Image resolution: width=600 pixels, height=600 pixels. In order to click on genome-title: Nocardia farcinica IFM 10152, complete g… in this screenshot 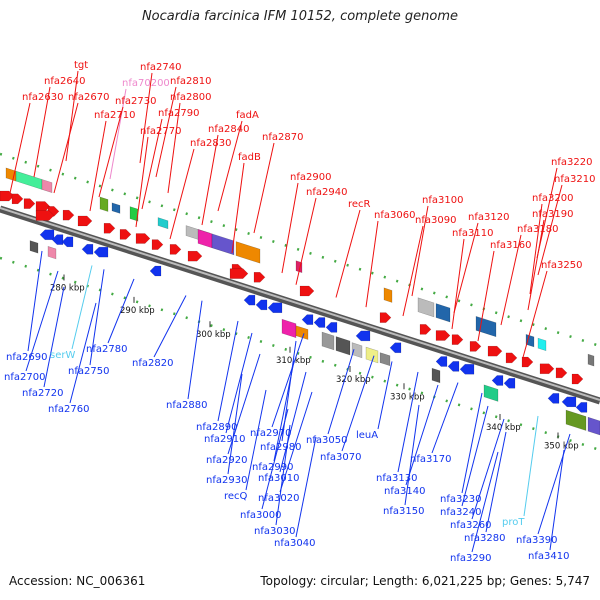, I will do `click(300, 16)`.